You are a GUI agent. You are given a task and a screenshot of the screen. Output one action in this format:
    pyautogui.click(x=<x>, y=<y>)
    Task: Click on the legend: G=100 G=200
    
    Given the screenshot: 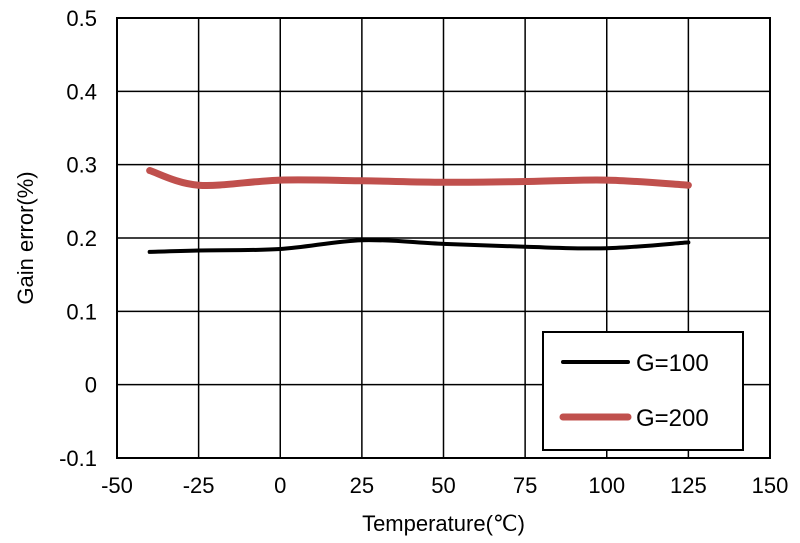 What is the action you would take?
    pyautogui.click(x=643, y=391)
    